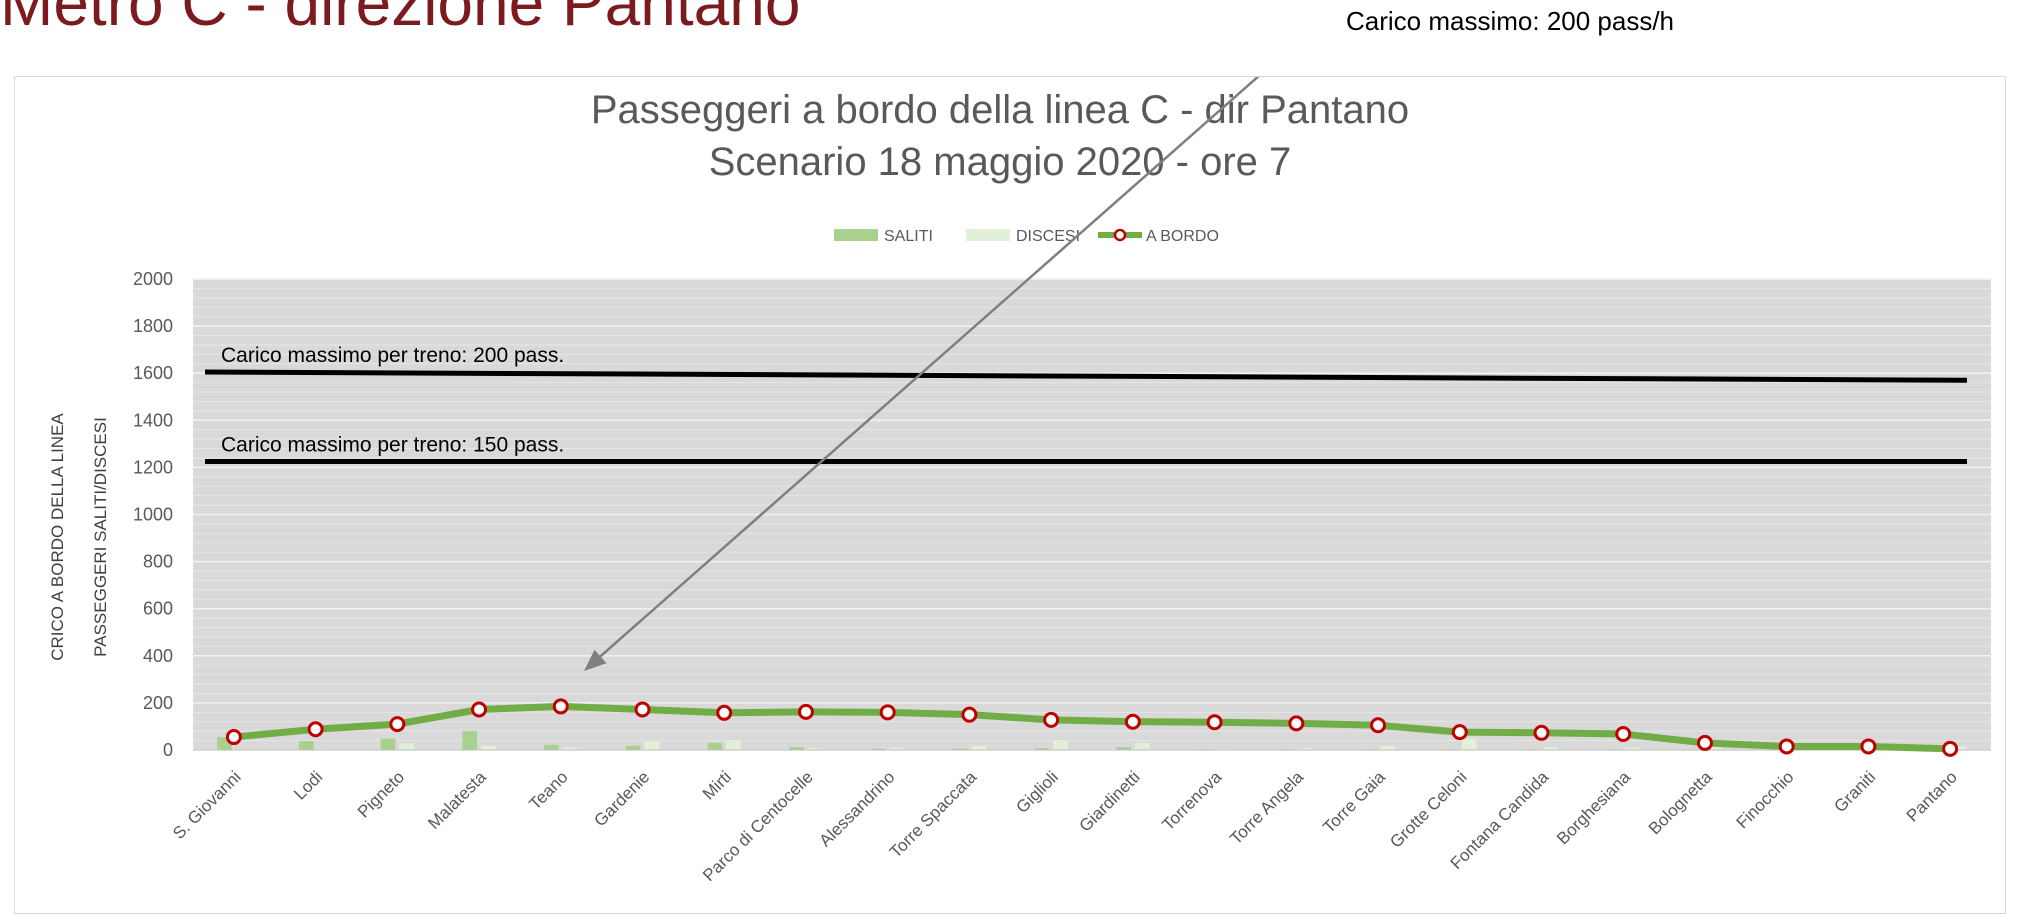 This screenshot has height=915, width=2018. I want to click on x-tick-label: Torre Spaccata, so click(933, 814).